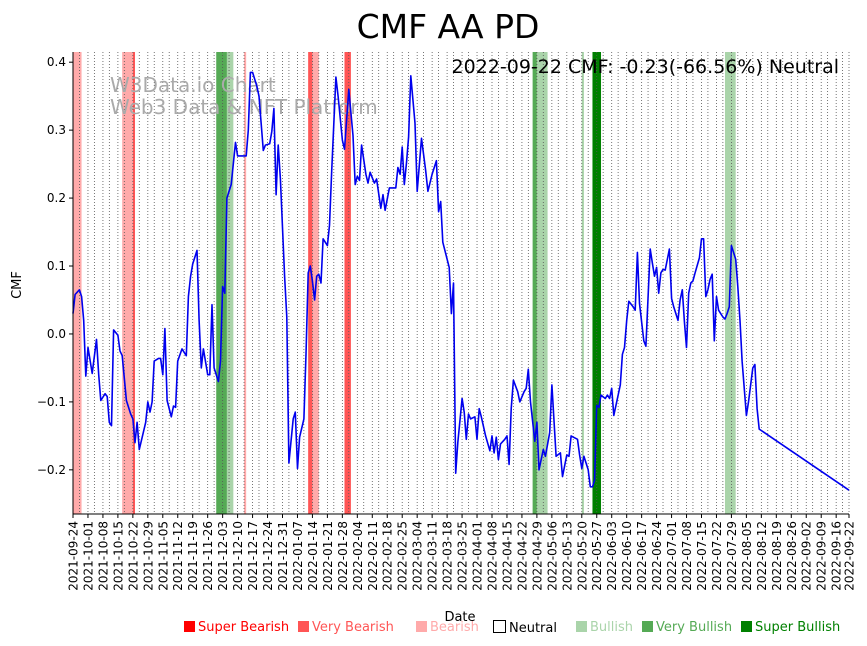 The height and width of the screenshot is (646, 867). I want to click on y-tick-label: 0.3, so click(56, 130).